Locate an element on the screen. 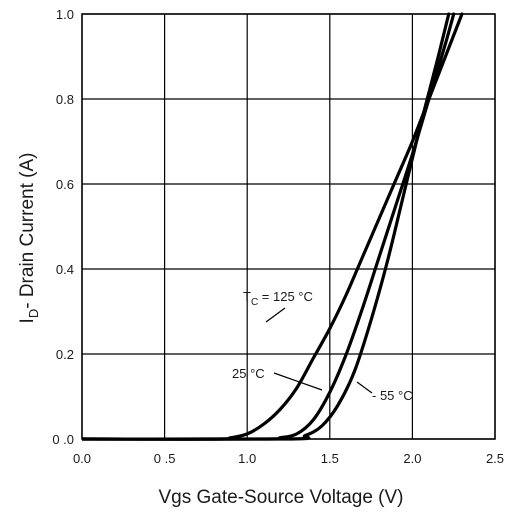  x-tick-label: 0 .5 is located at coordinates (165, 458).